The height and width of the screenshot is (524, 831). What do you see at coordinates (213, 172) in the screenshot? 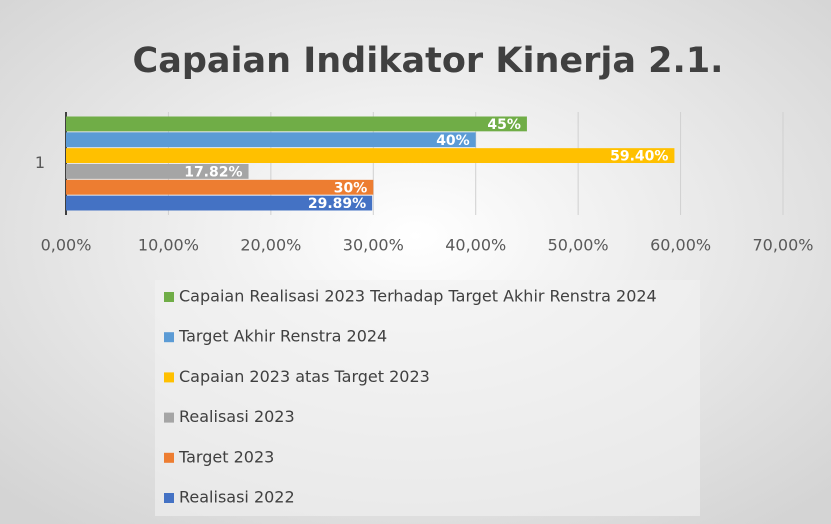
I see `data-label: 17.82%` at bounding box center [213, 172].